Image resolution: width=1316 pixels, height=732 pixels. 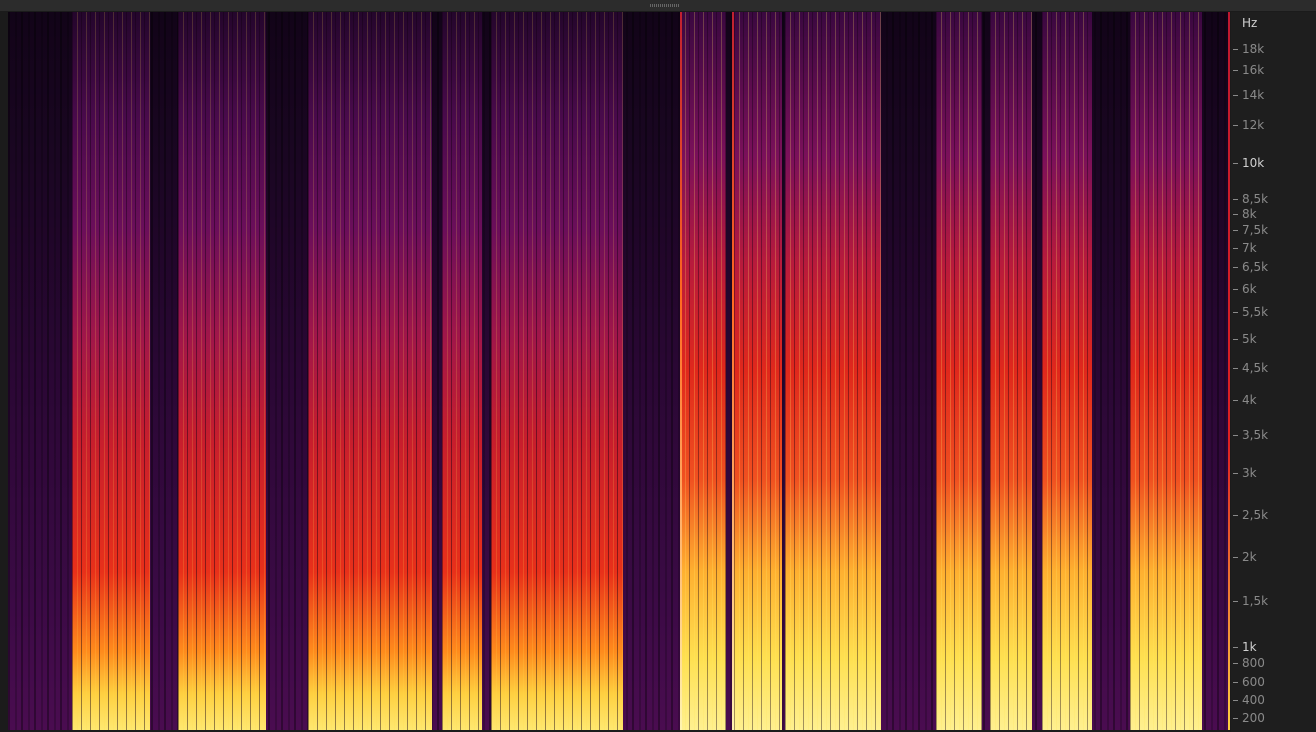 I want to click on freq-label: 14k, so click(x=1253, y=95).